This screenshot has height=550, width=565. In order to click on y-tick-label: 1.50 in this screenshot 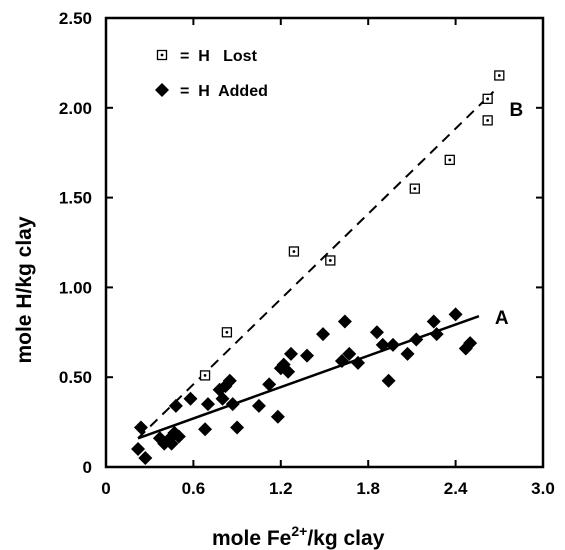, I will do `click(75, 198)`.